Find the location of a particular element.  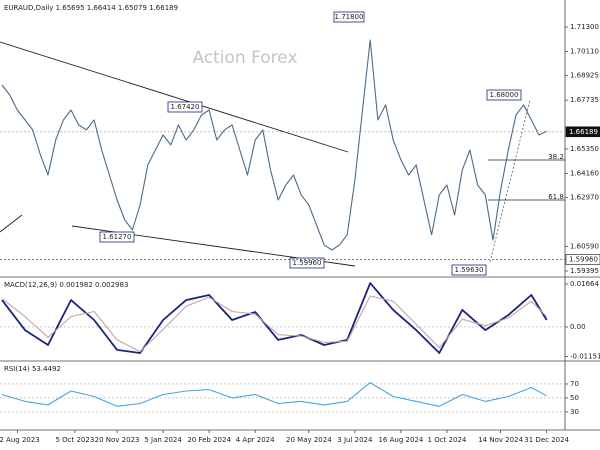

y-tick-label: 1.59395 is located at coordinates (584, 271).